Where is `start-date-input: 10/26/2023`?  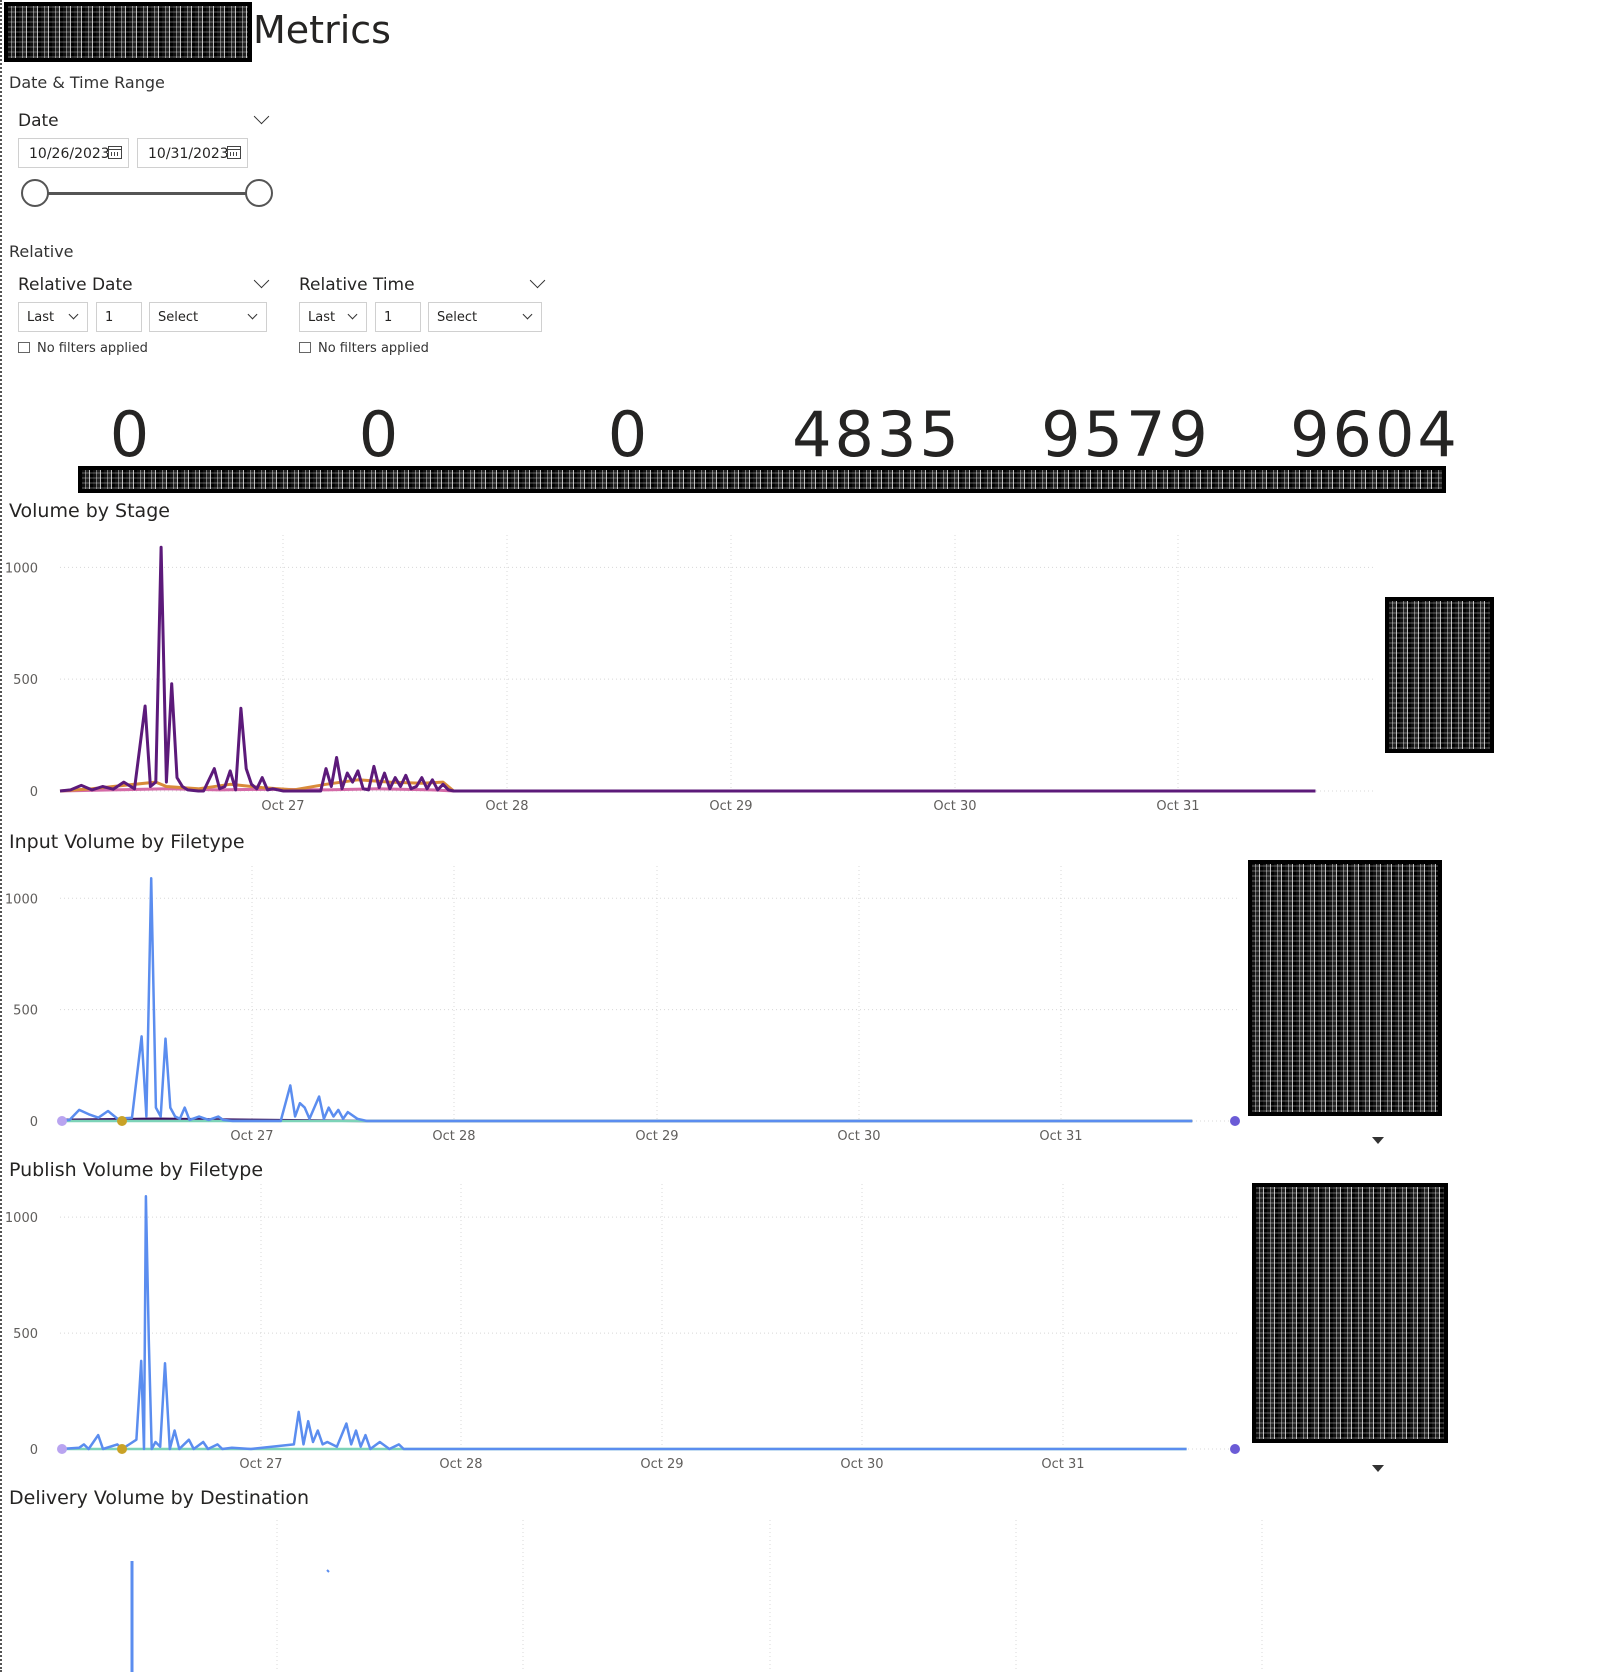 start-date-input: 10/26/2023 is located at coordinates (73, 153).